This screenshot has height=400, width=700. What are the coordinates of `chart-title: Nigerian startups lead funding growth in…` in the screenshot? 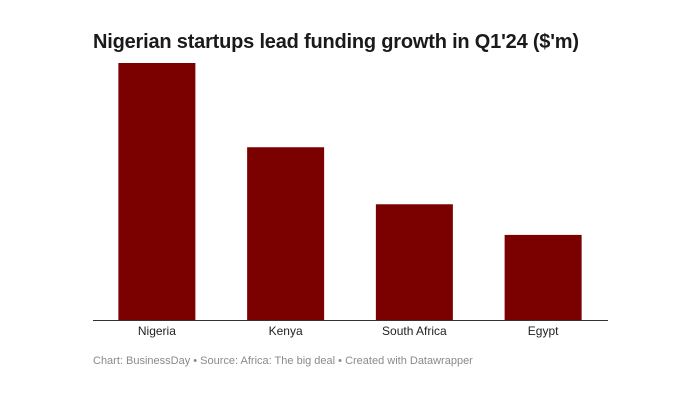 It's located at (336, 42).